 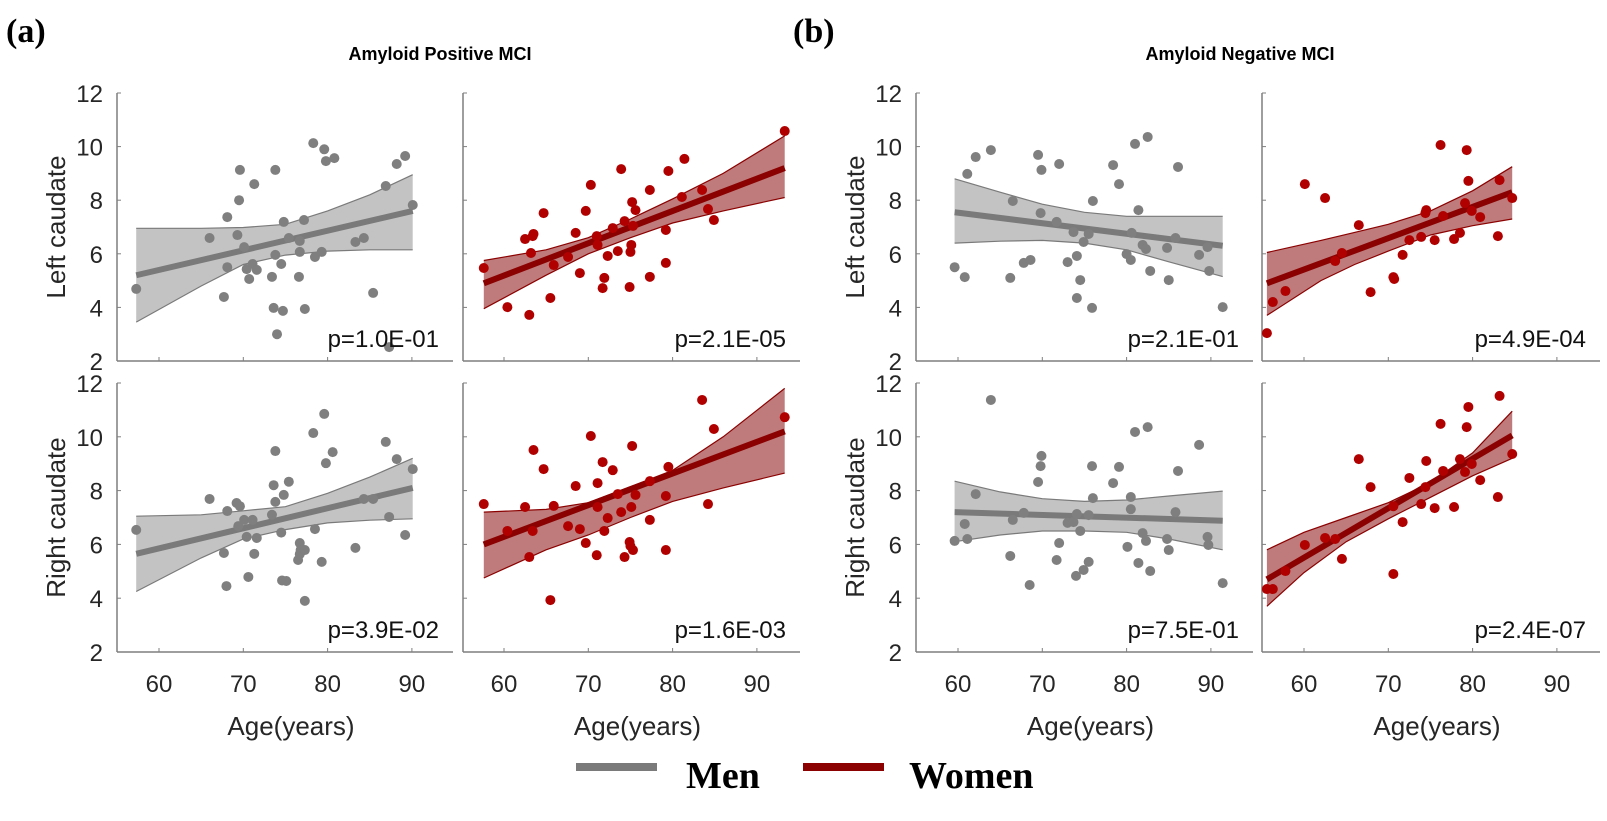 I want to click on y-tick-label: 2, so click(x=96, y=653).